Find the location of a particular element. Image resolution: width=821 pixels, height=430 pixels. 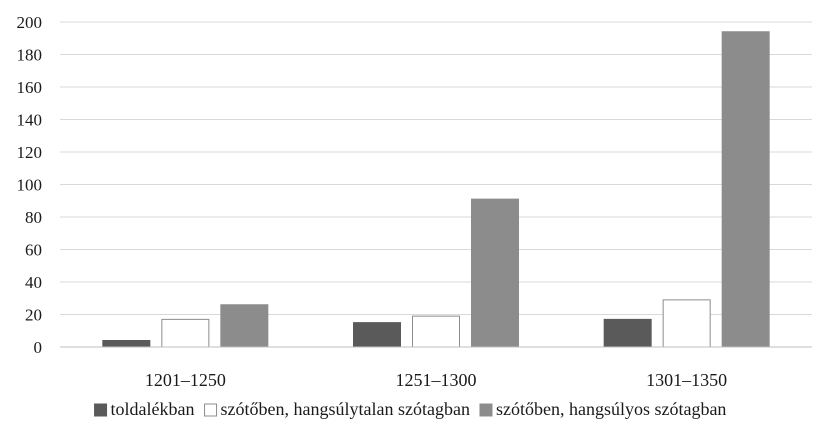

x-category-label: 1301–1350 is located at coordinates (686, 380).